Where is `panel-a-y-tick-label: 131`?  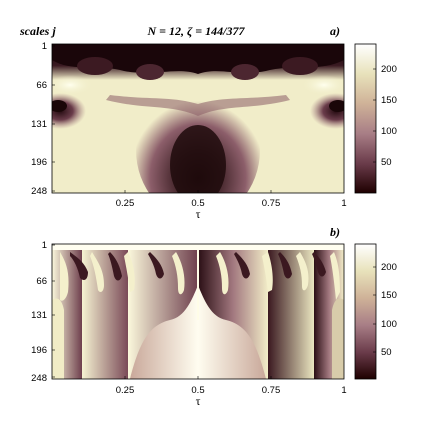
panel-a-y-tick-label: 131 is located at coordinates (39, 124).